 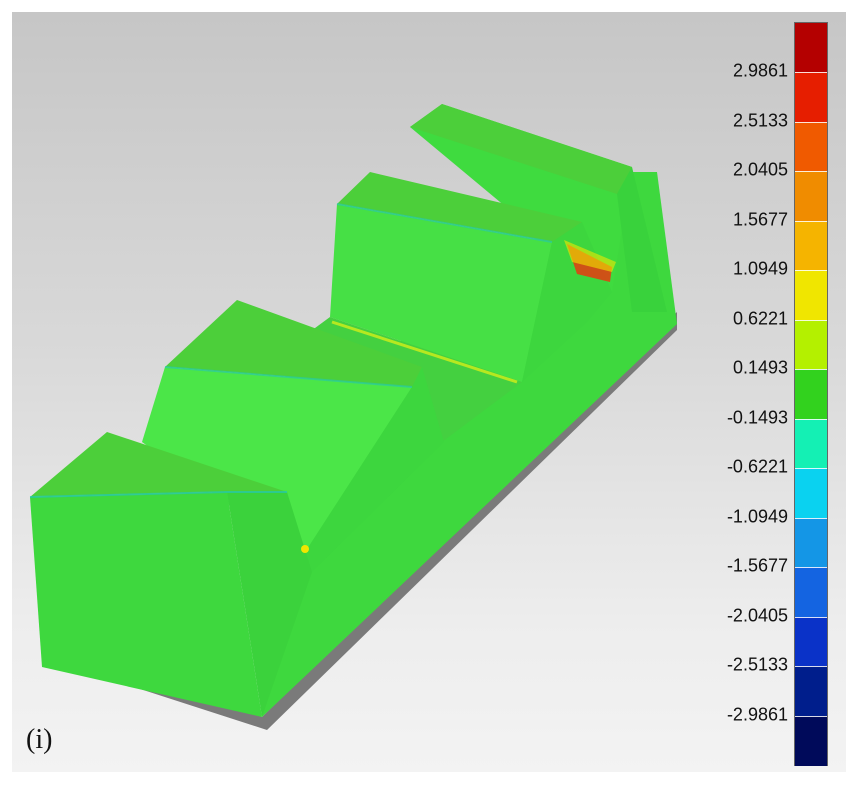 I want to click on color-scale-tick-label: -2.0405, so click(x=757, y=615).